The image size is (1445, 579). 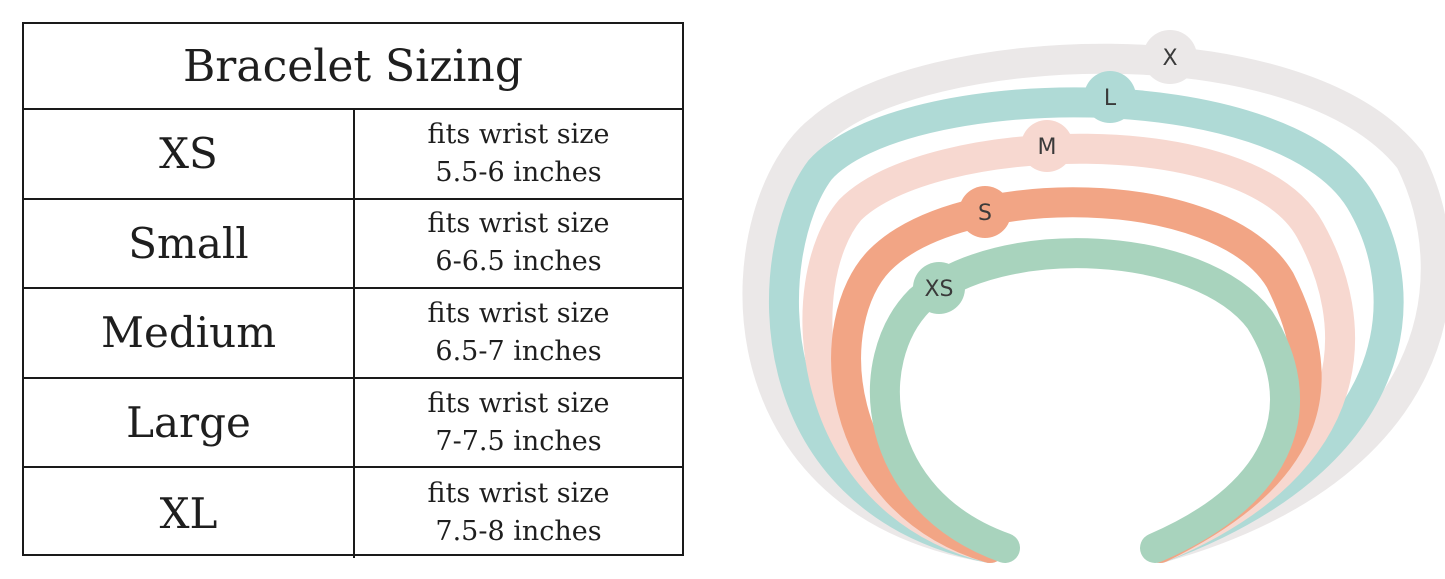 What do you see at coordinates (189, 333) in the screenshot?
I see `size-name: Medium` at bounding box center [189, 333].